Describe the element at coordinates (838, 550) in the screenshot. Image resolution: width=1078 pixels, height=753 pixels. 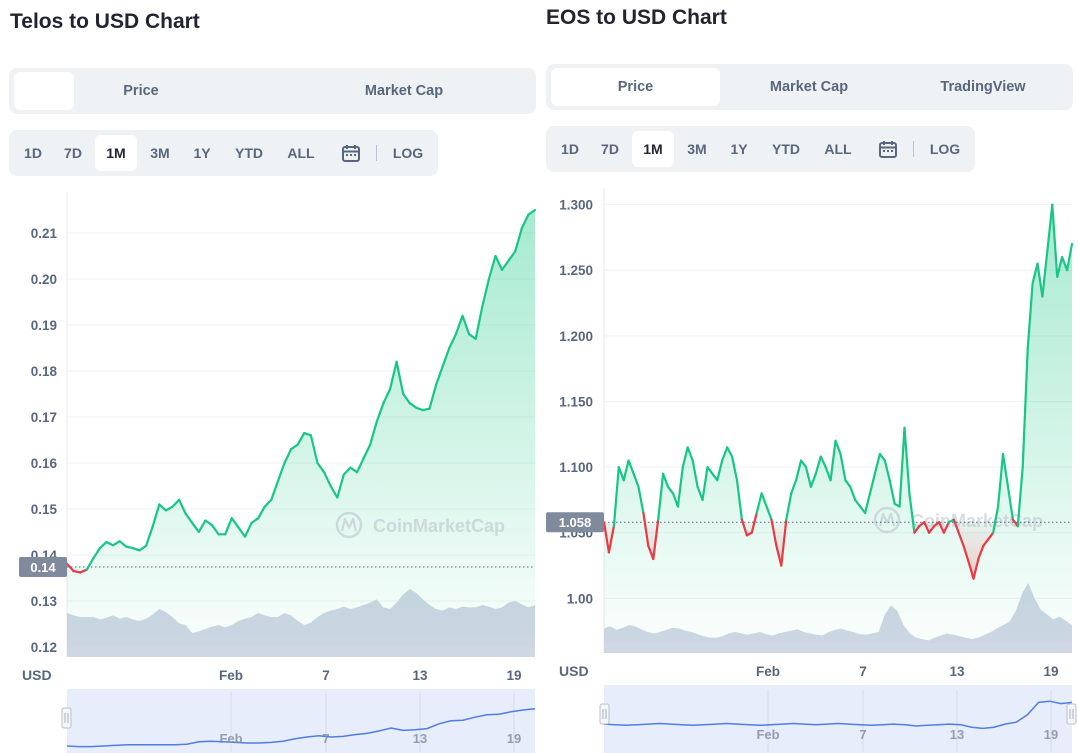
I see `price-area-fill-below` at that location.